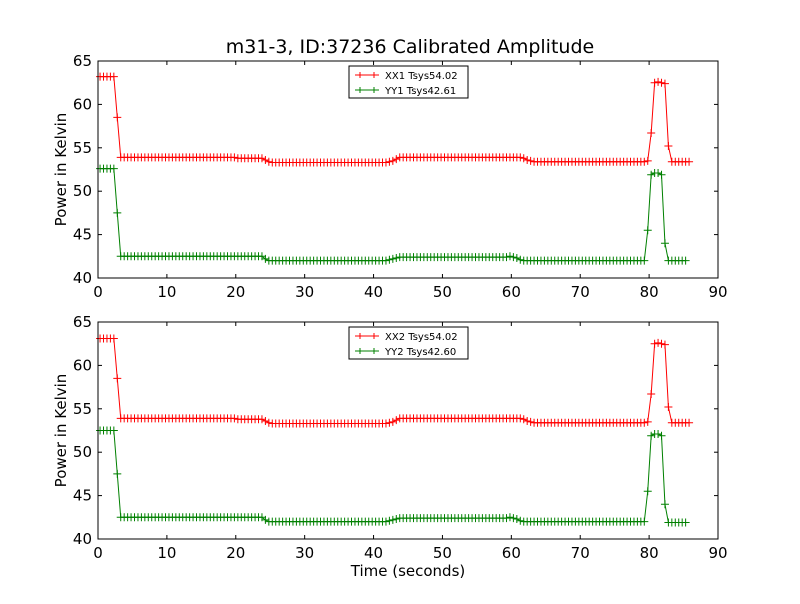 Image resolution: width=800 pixels, height=604 pixels. Describe the element at coordinates (649, 292) in the screenshot. I see `x-tick-label: 80` at that location.